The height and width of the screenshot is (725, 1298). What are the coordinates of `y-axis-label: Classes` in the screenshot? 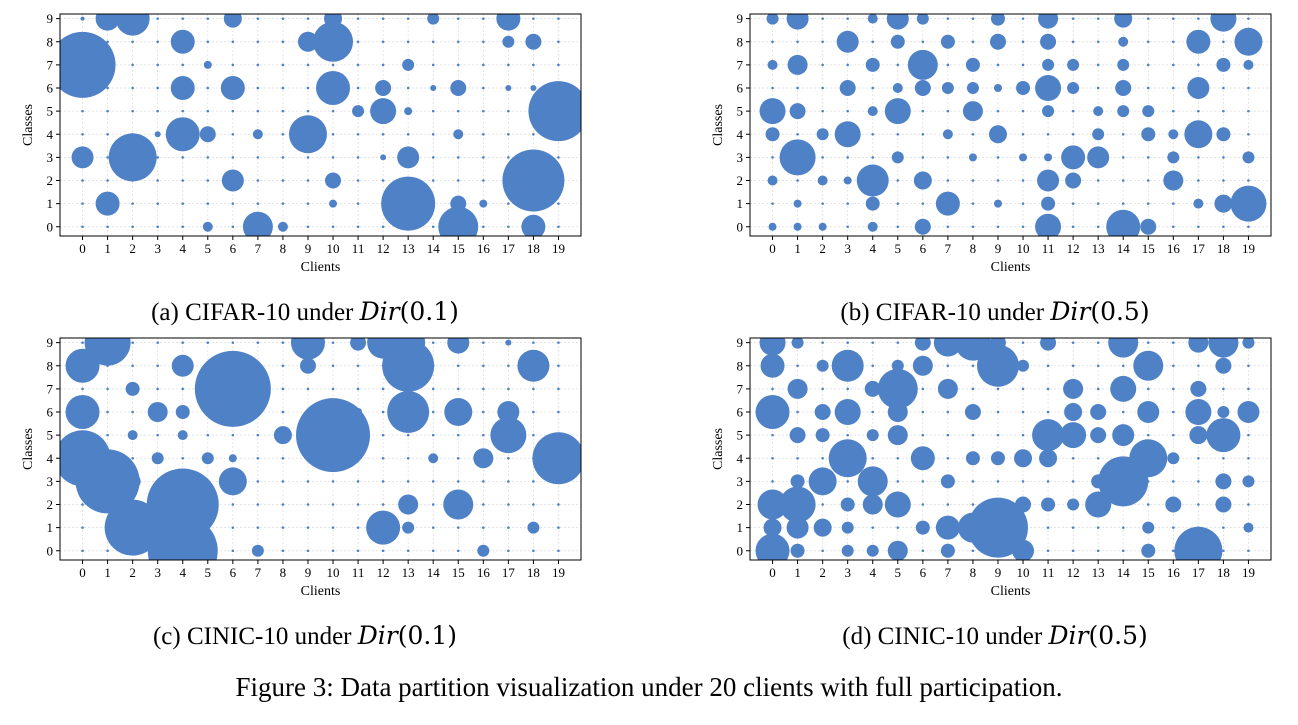 It's located at (718, 125).